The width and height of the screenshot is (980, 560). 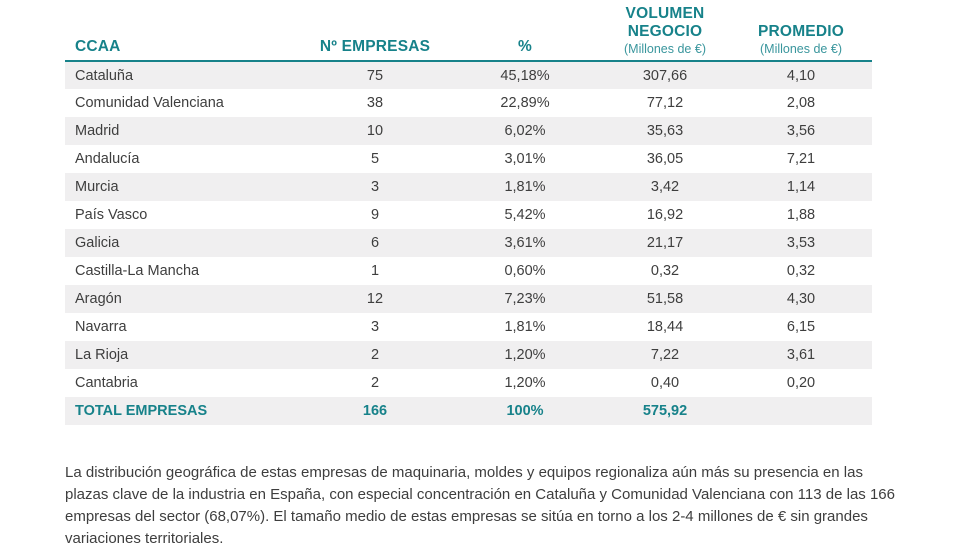 What do you see at coordinates (801, 215) in the screenshot?
I see `table-cell: 1,88` at bounding box center [801, 215].